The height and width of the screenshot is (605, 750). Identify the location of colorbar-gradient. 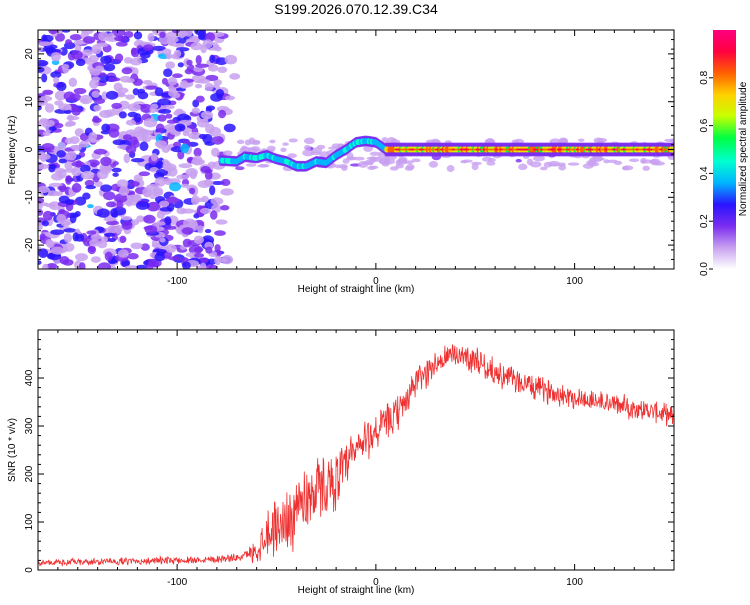
(724, 149).